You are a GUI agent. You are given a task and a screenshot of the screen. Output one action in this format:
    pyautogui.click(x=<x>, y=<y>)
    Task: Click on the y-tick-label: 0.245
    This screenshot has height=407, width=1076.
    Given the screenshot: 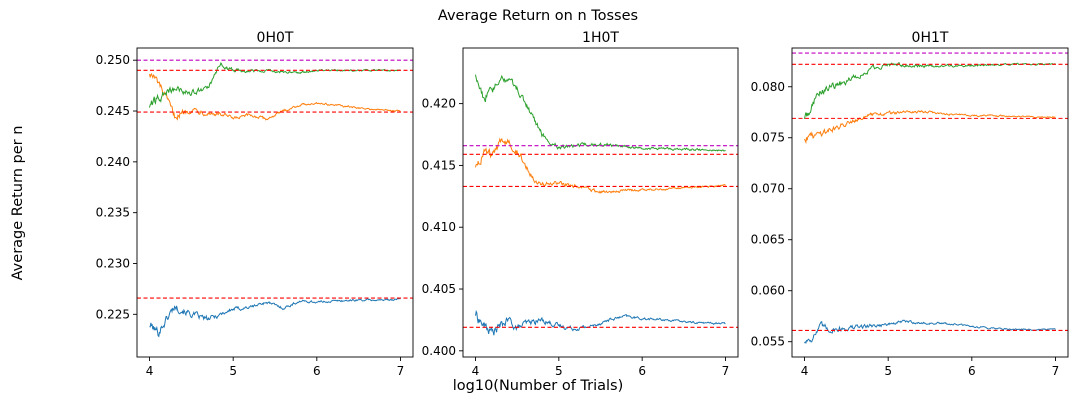 What is the action you would take?
    pyautogui.click(x=113, y=111)
    